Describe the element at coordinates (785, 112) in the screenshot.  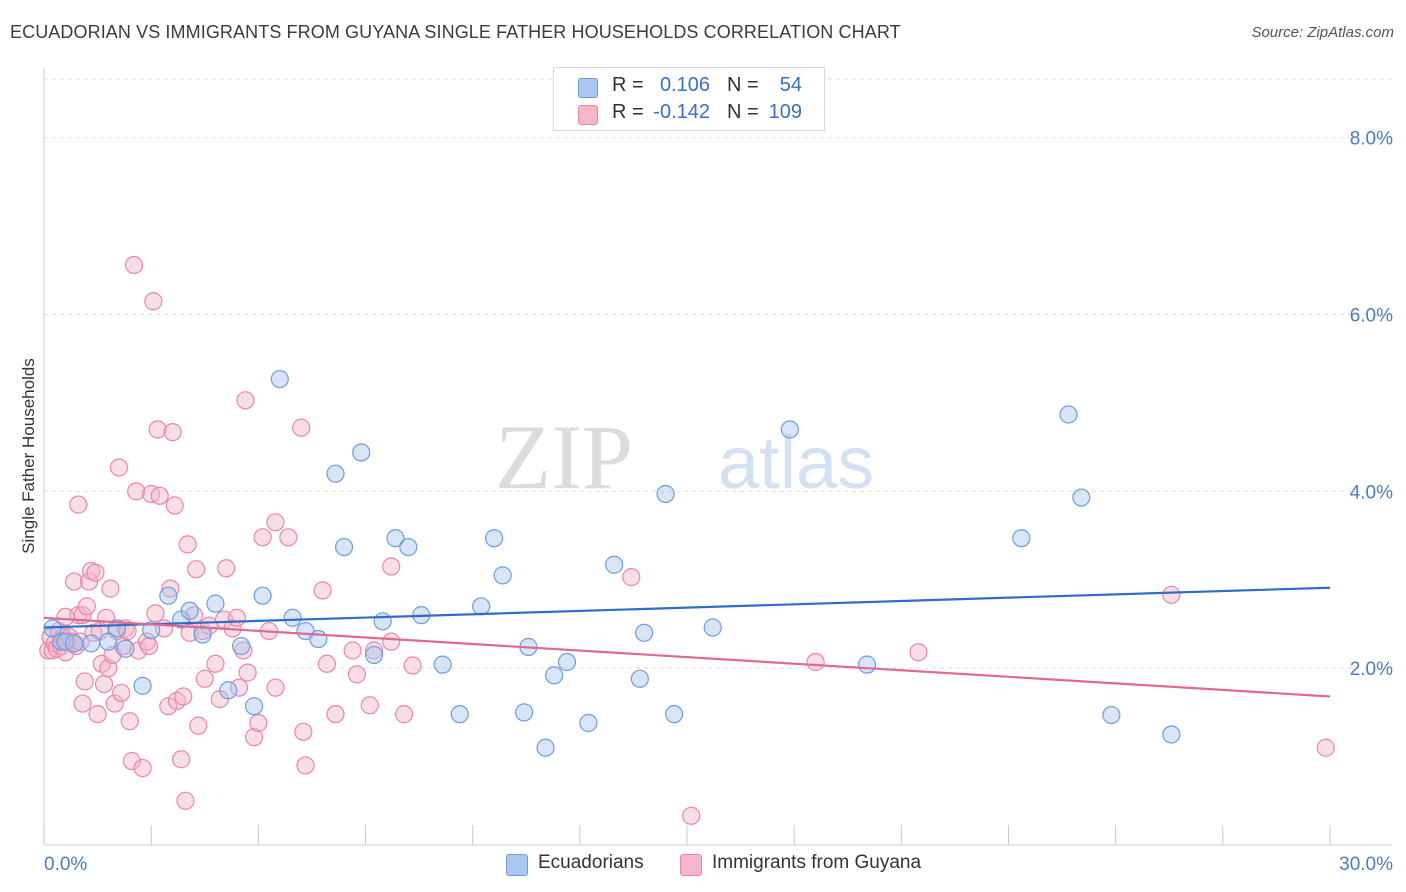
I see `legend-n-value: 109` at that location.